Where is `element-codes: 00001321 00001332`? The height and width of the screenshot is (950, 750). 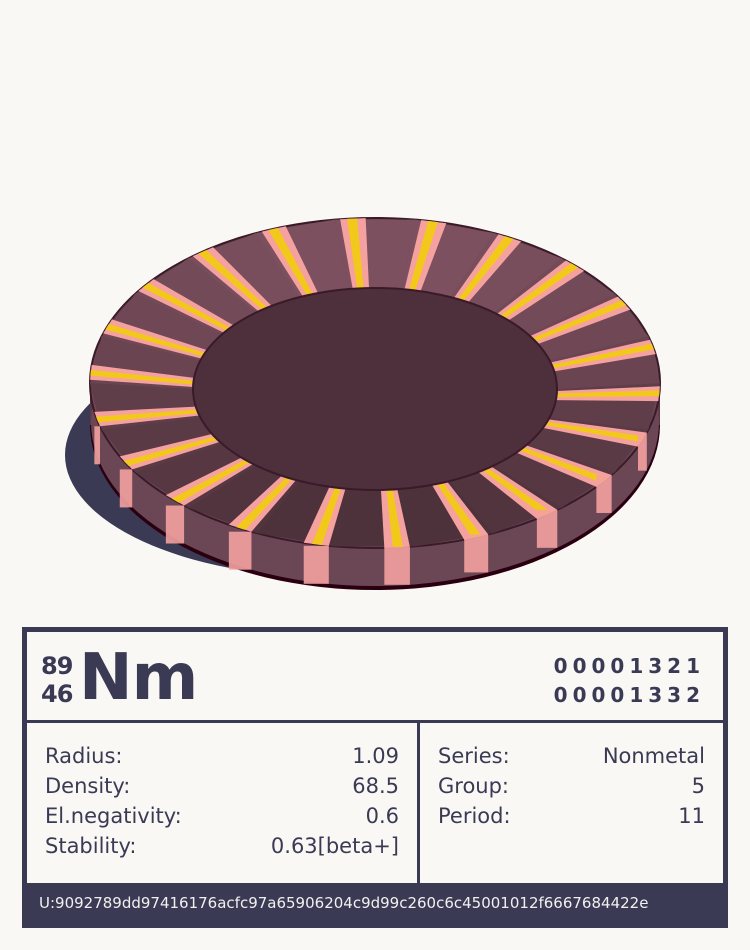 element-codes: 00001321 00001332 is located at coordinates (629, 681).